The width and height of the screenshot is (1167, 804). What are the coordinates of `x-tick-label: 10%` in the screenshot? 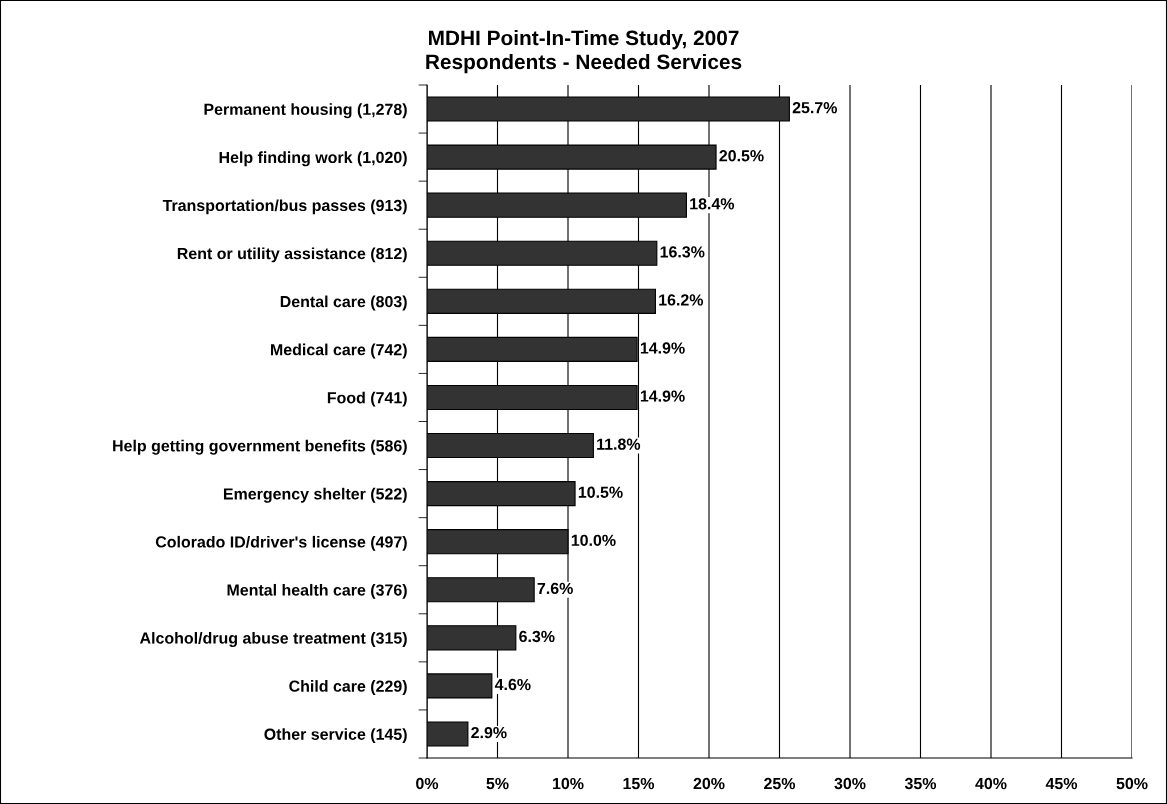 It's located at (568, 783).